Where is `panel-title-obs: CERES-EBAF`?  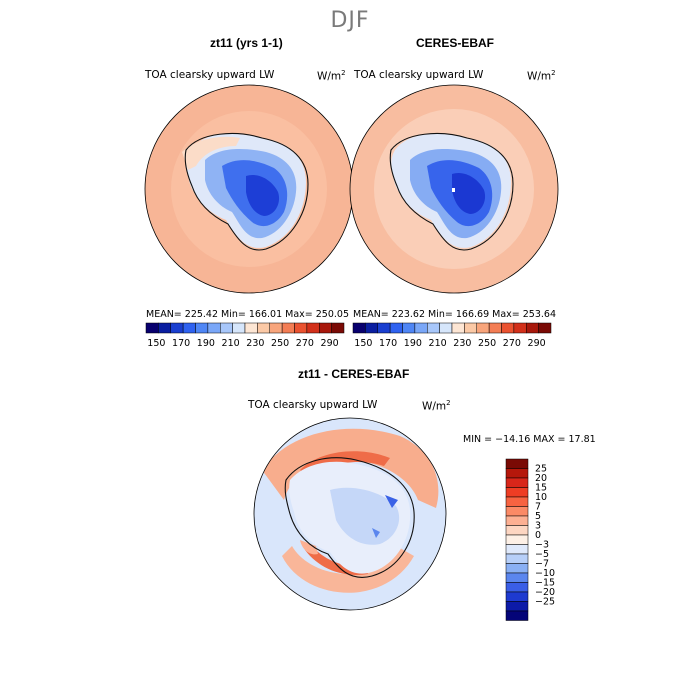 panel-title-obs: CERES-EBAF is located at coordinates (455, 43).